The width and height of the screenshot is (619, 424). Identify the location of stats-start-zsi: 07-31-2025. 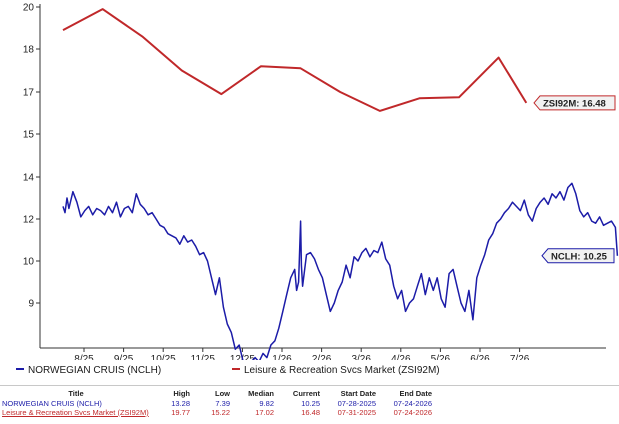
(356, 412).